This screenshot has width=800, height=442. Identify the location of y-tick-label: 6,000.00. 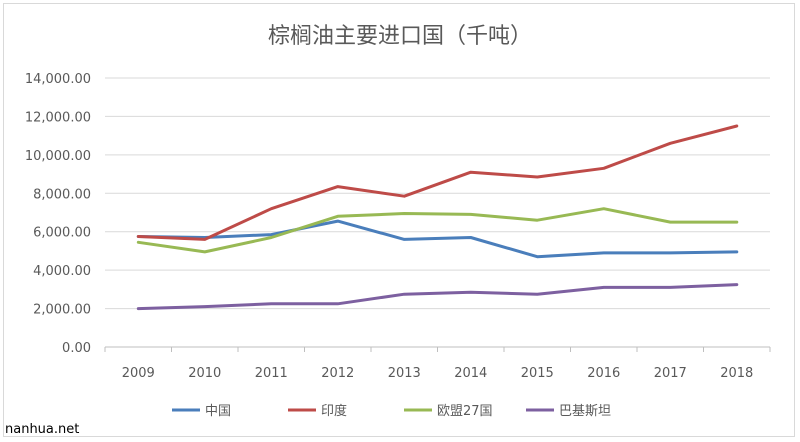
(62, 233).